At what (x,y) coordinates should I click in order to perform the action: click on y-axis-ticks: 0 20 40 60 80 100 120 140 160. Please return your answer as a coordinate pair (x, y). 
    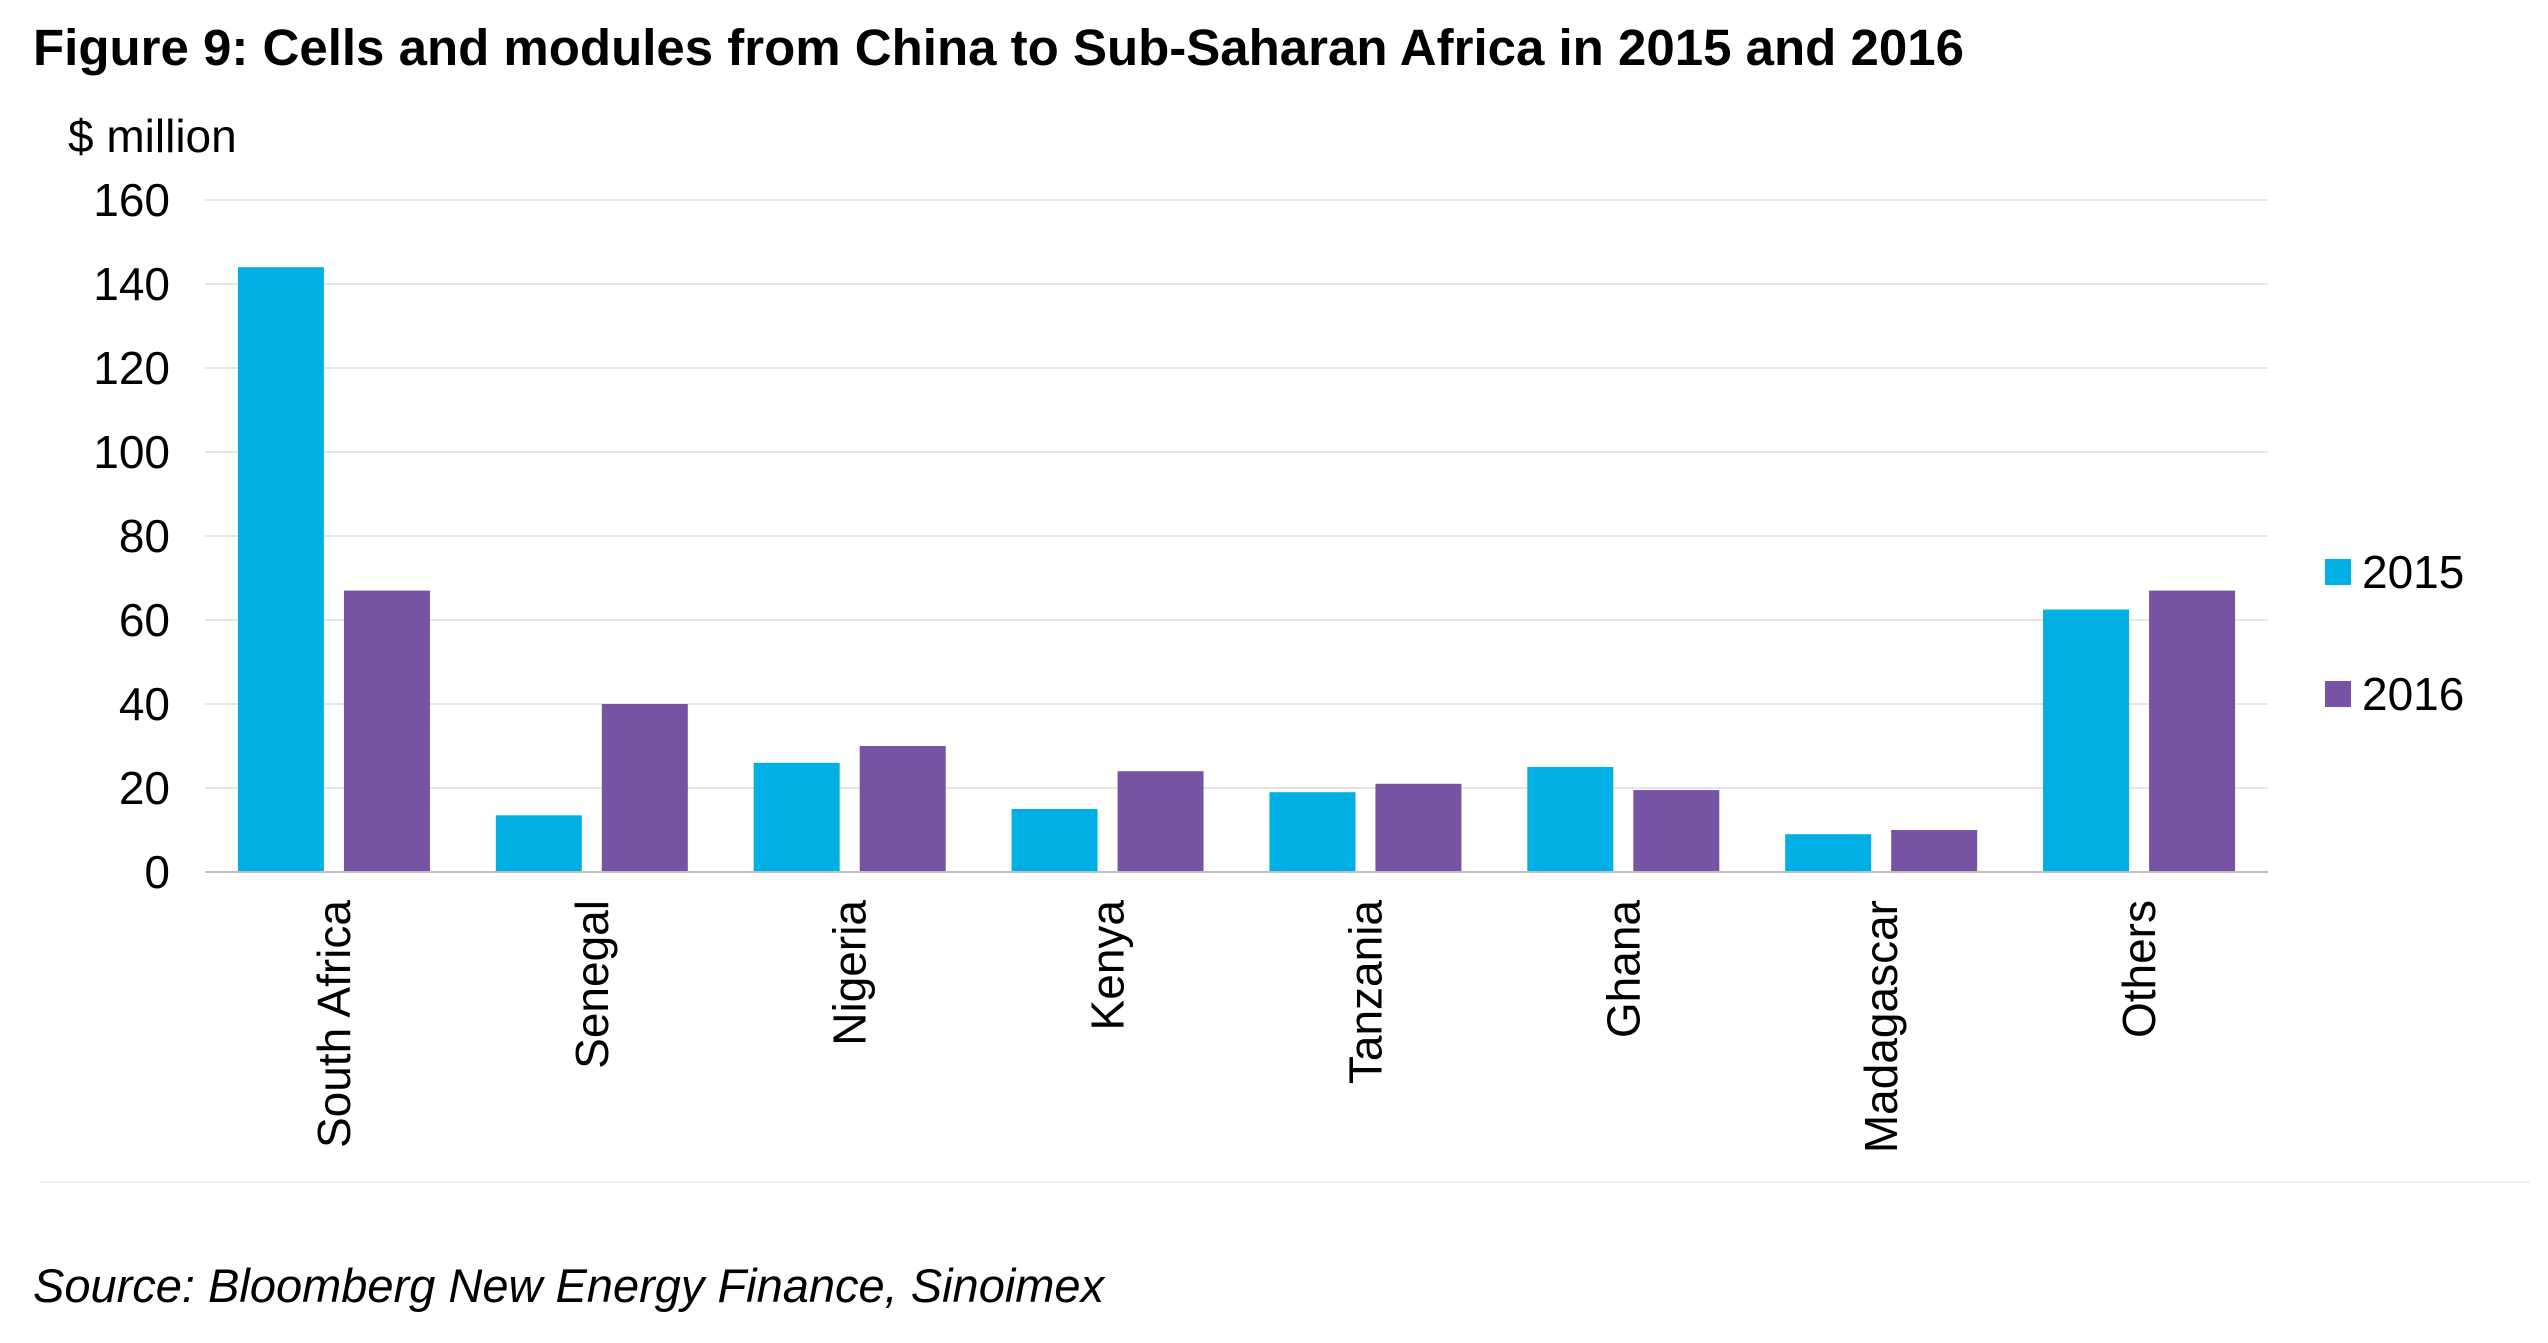
    Looking at the image, I should click on (131, 536).